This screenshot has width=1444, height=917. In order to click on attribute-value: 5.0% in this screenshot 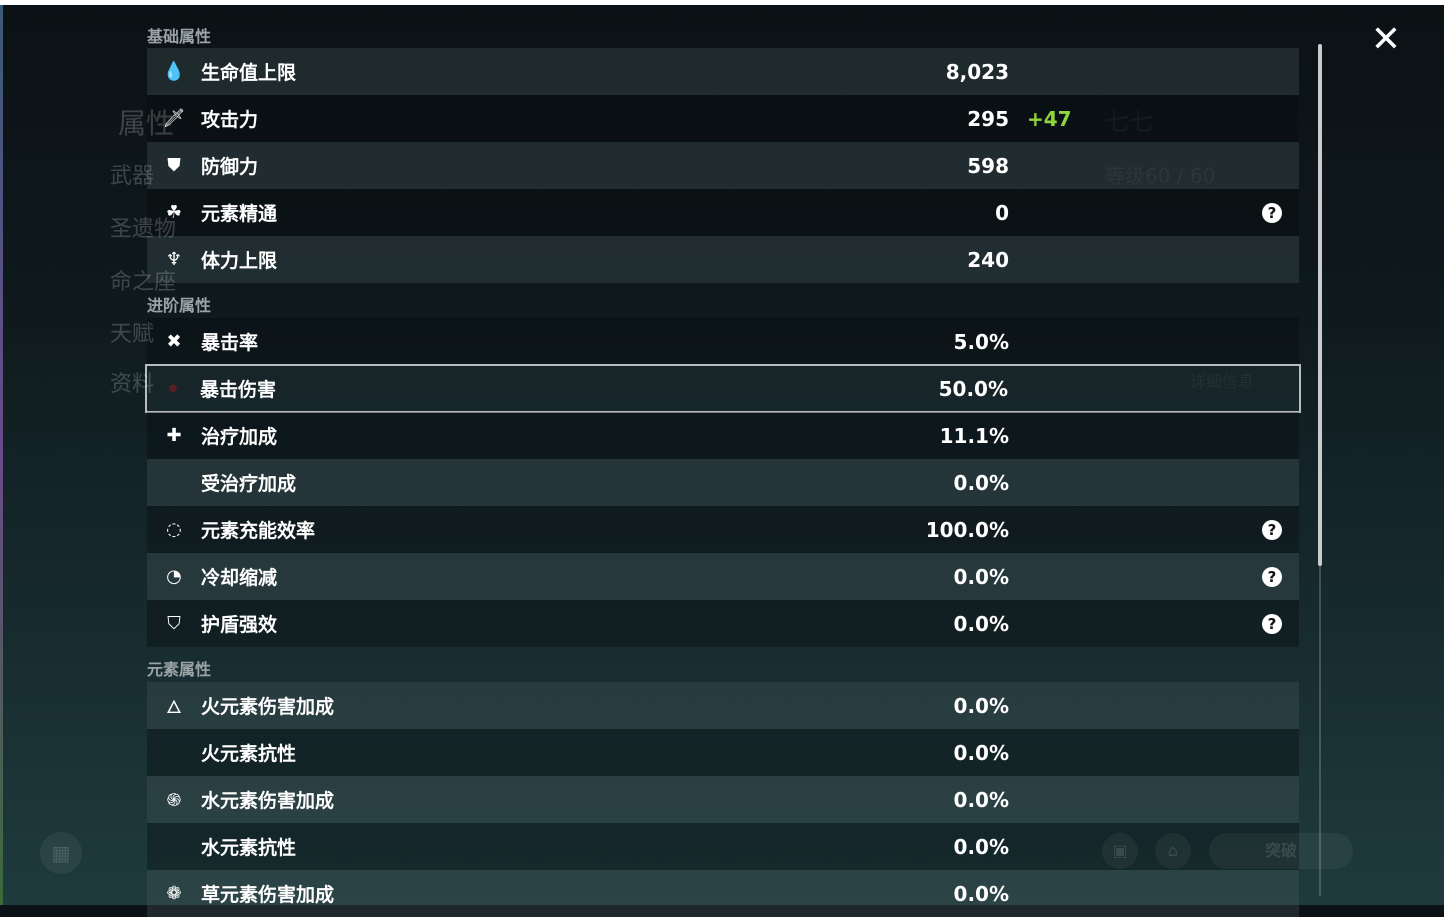, I will do `click(981, 341)`.